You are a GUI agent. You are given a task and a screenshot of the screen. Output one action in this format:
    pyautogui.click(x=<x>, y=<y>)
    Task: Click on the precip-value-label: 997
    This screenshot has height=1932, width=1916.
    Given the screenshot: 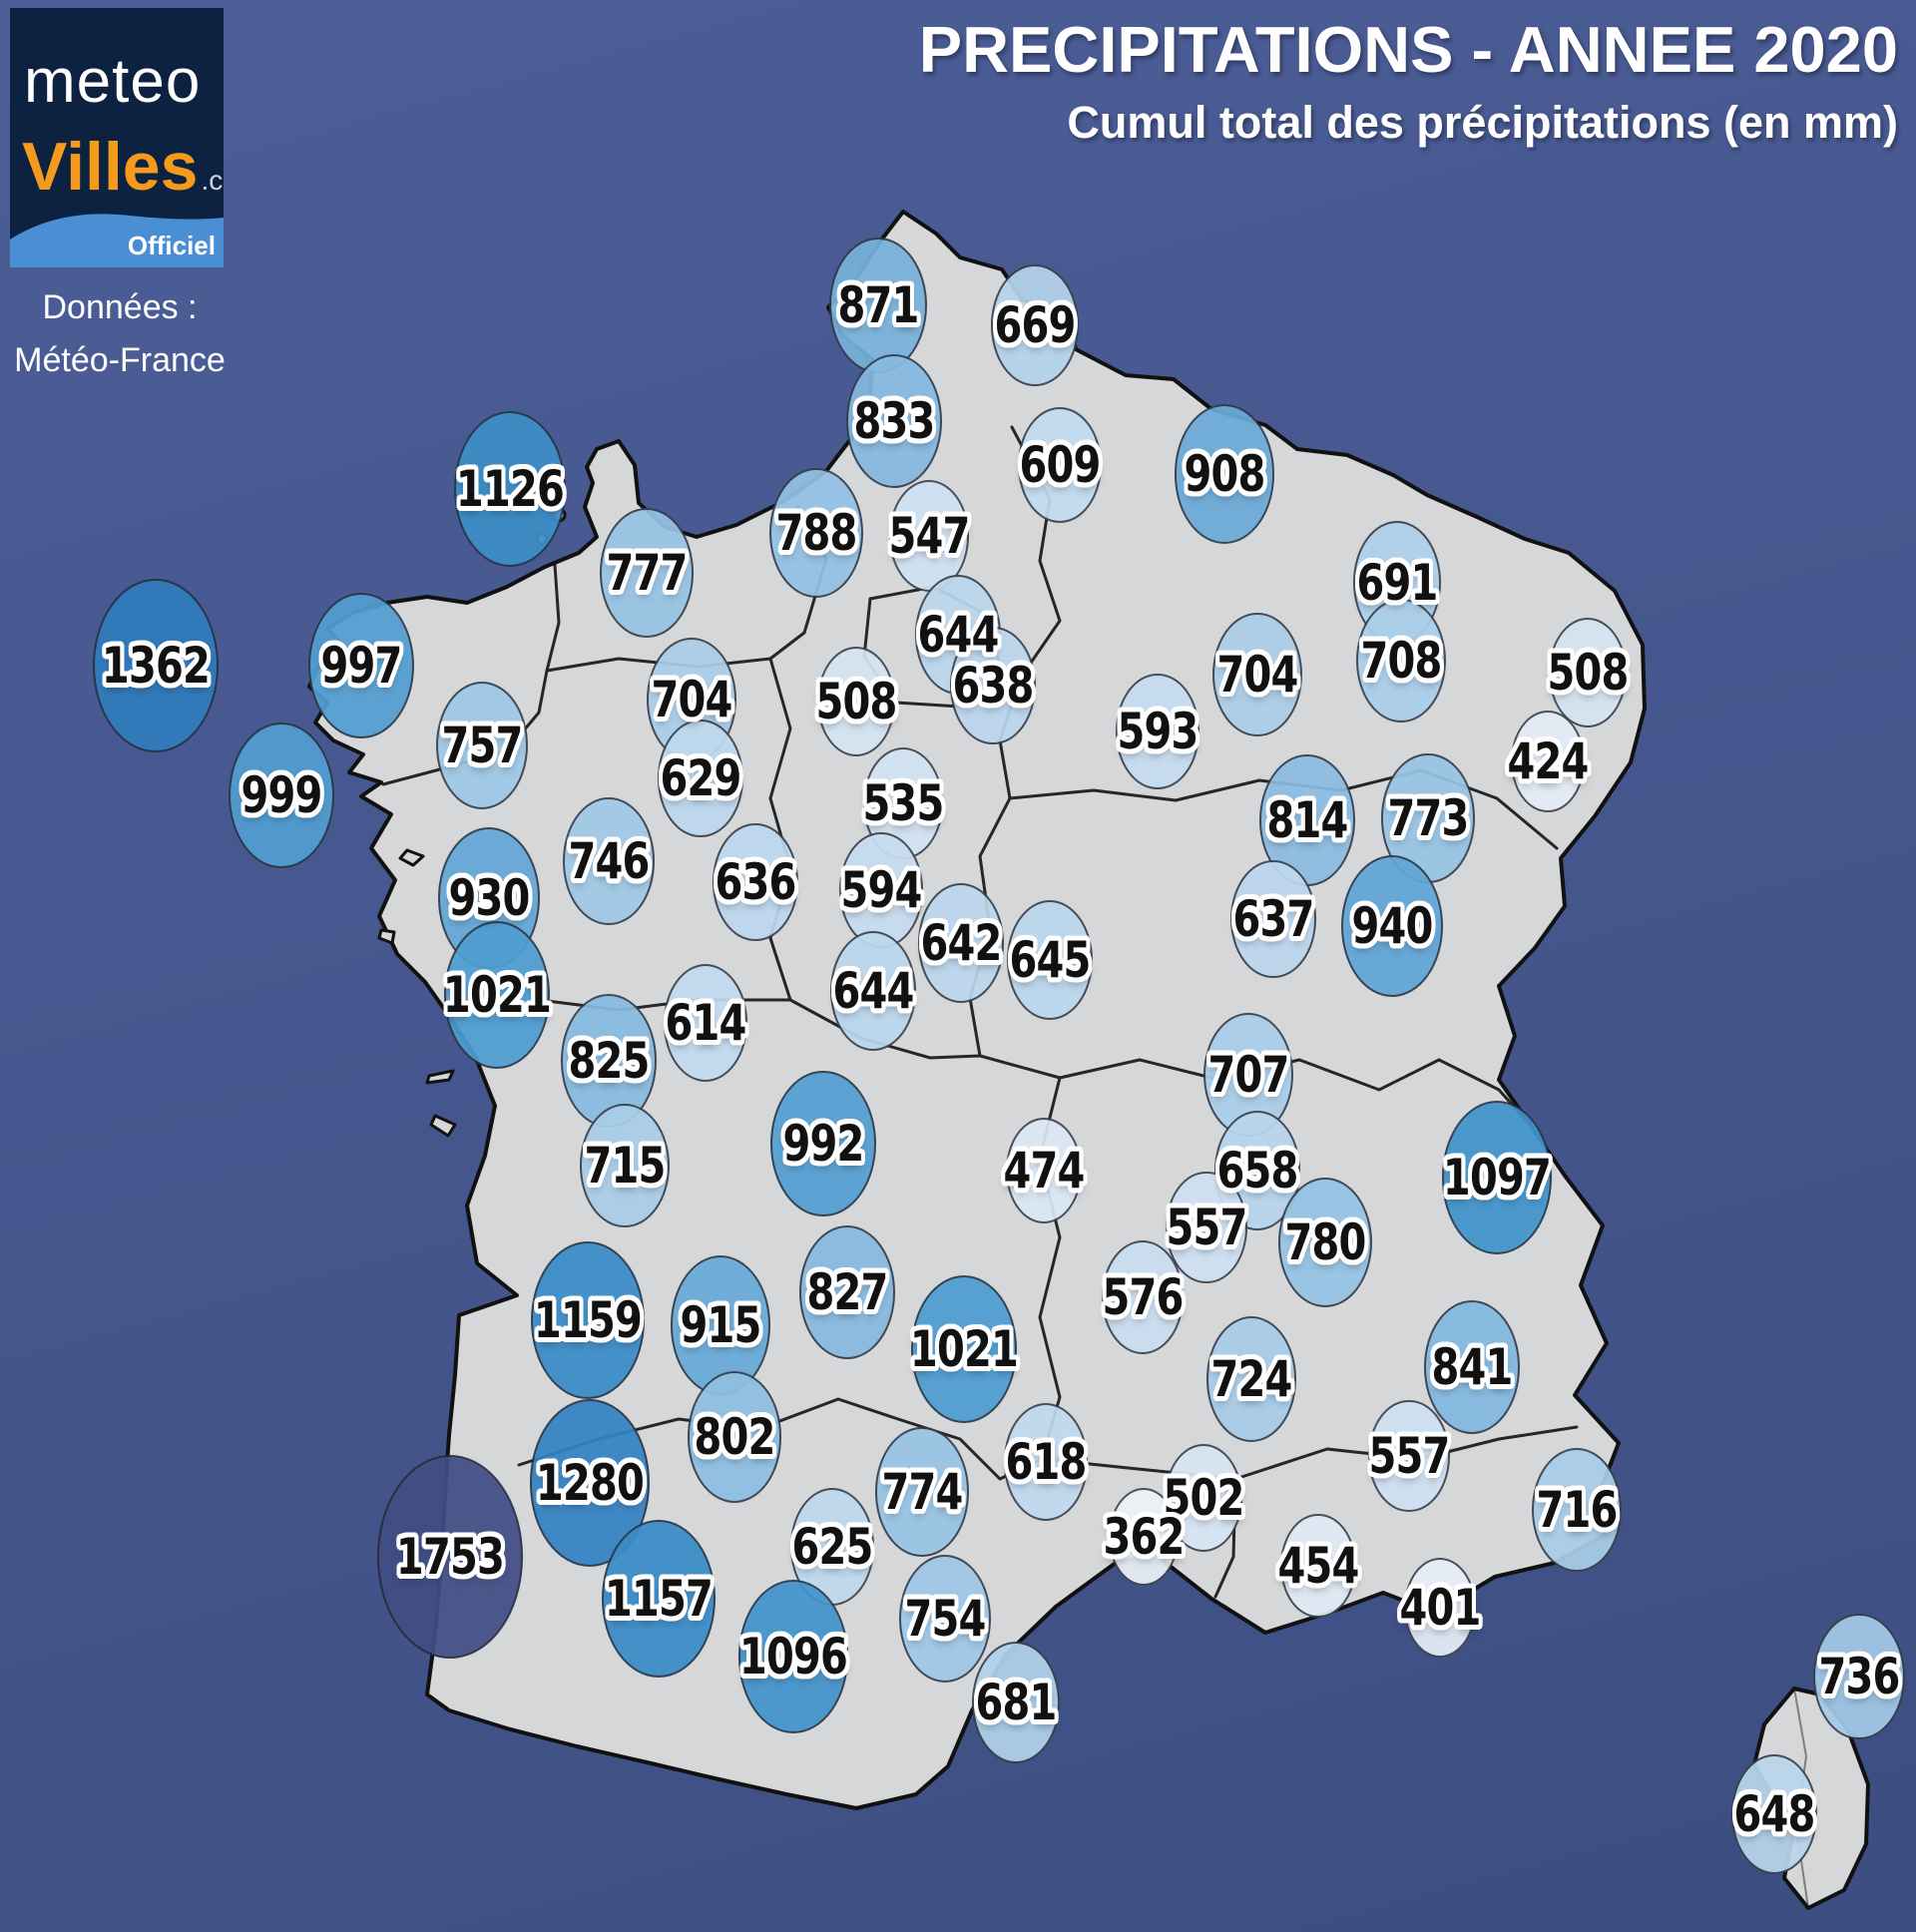 What is the action you would take?
    pyautogui.click(x=361, y=666)
    